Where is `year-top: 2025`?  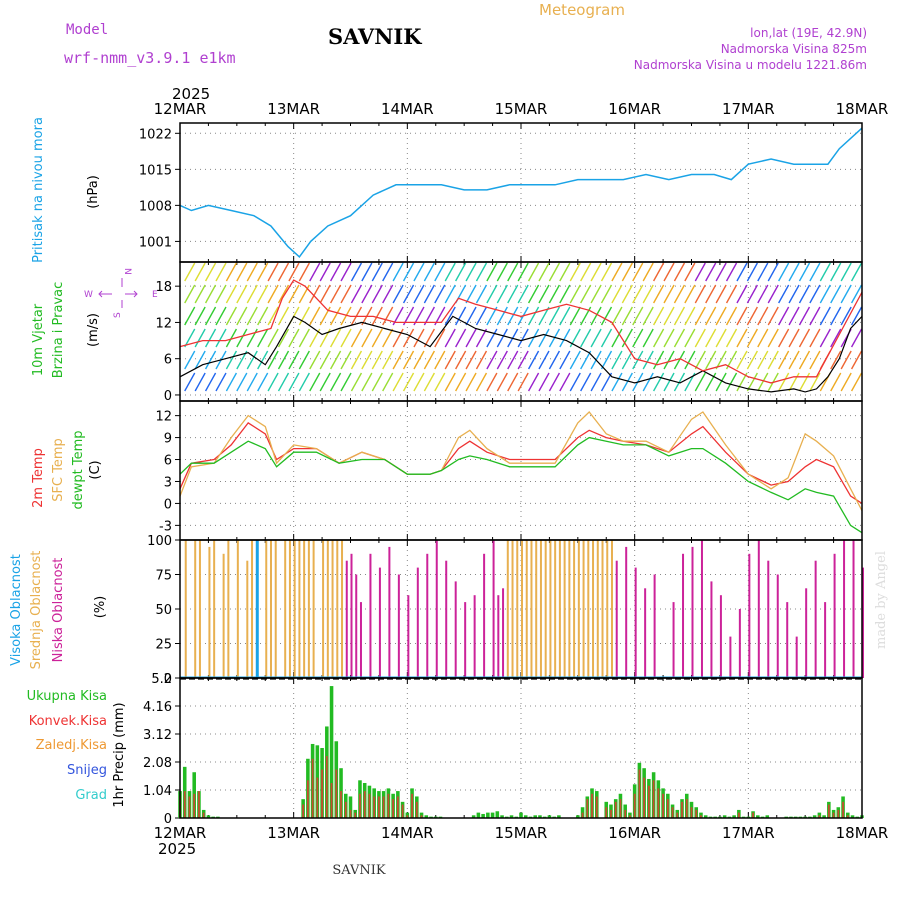 year-top: 2025 is located at coordinates (191, 94).